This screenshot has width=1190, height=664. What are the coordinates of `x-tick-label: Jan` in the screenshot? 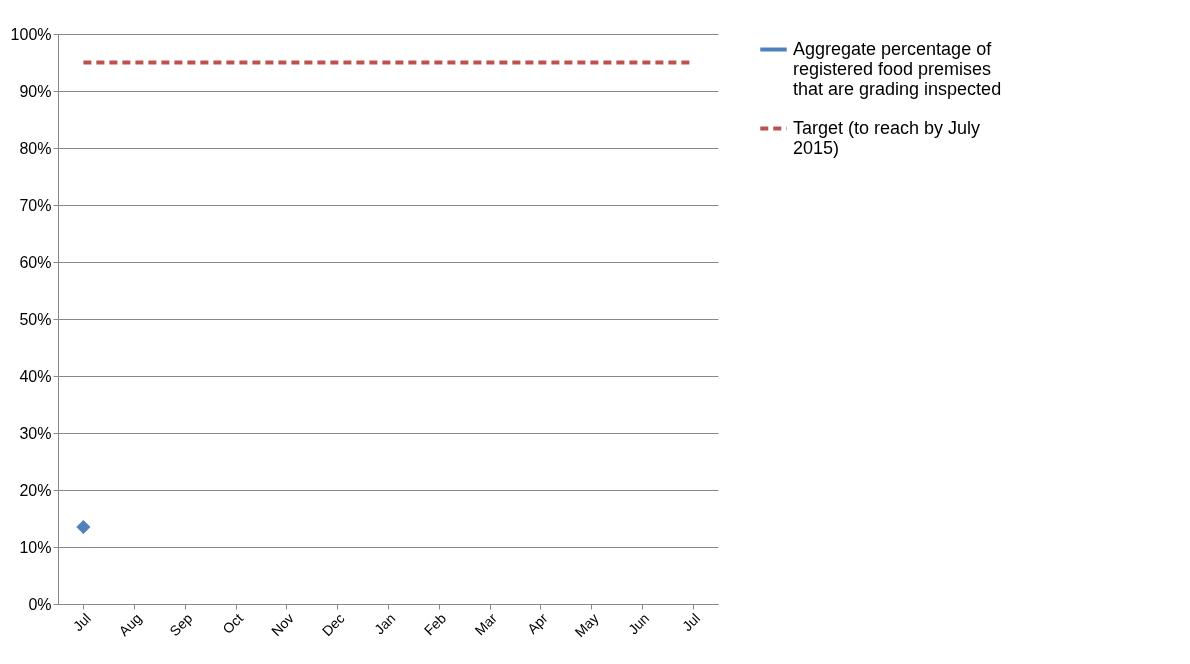 It's located at (385, 624).